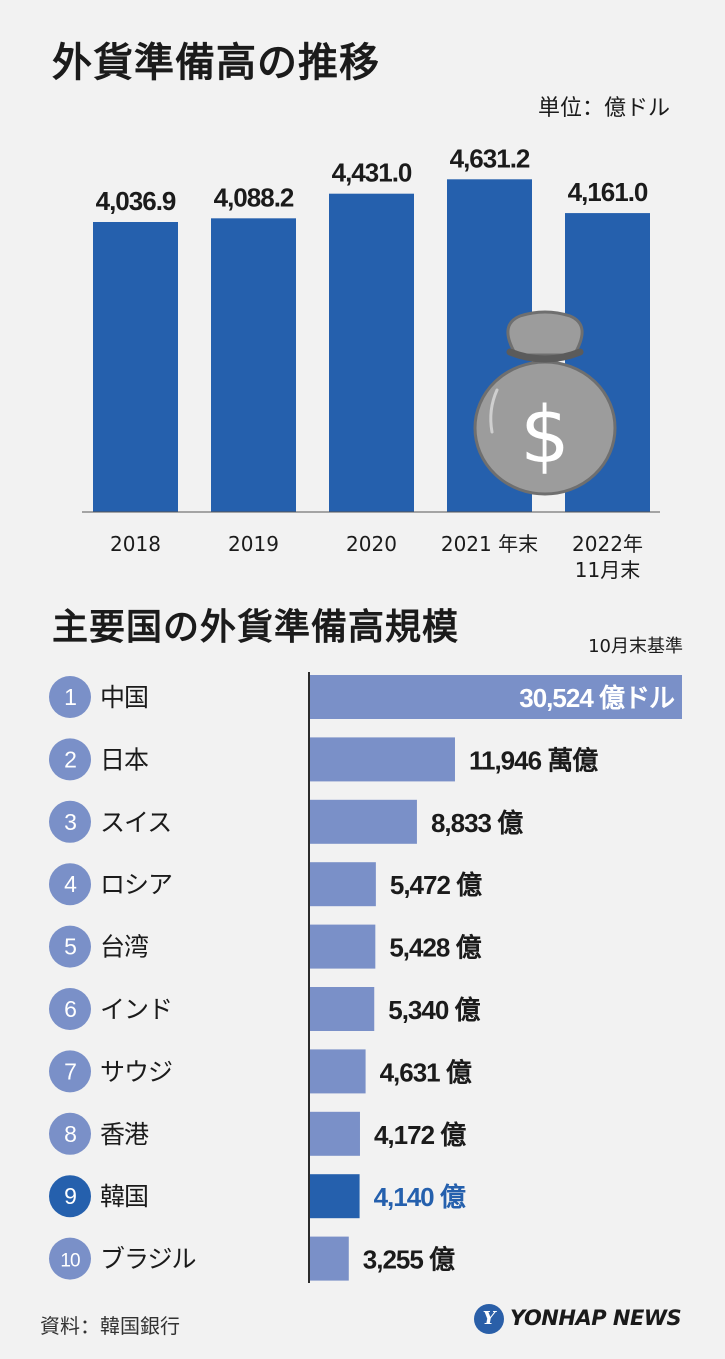 The height and width of the screenshot is (1359, 725). I want to click on country-label-6: インド, so click(136, 1009).